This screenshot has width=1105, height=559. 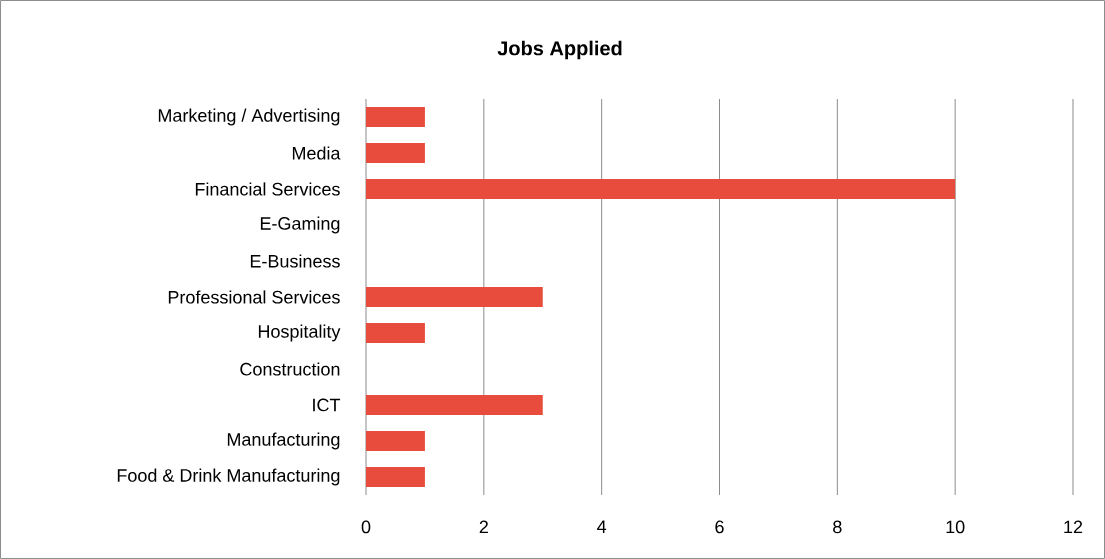 I want to click on x-tick-label: 6, so click(x=719, y=527).